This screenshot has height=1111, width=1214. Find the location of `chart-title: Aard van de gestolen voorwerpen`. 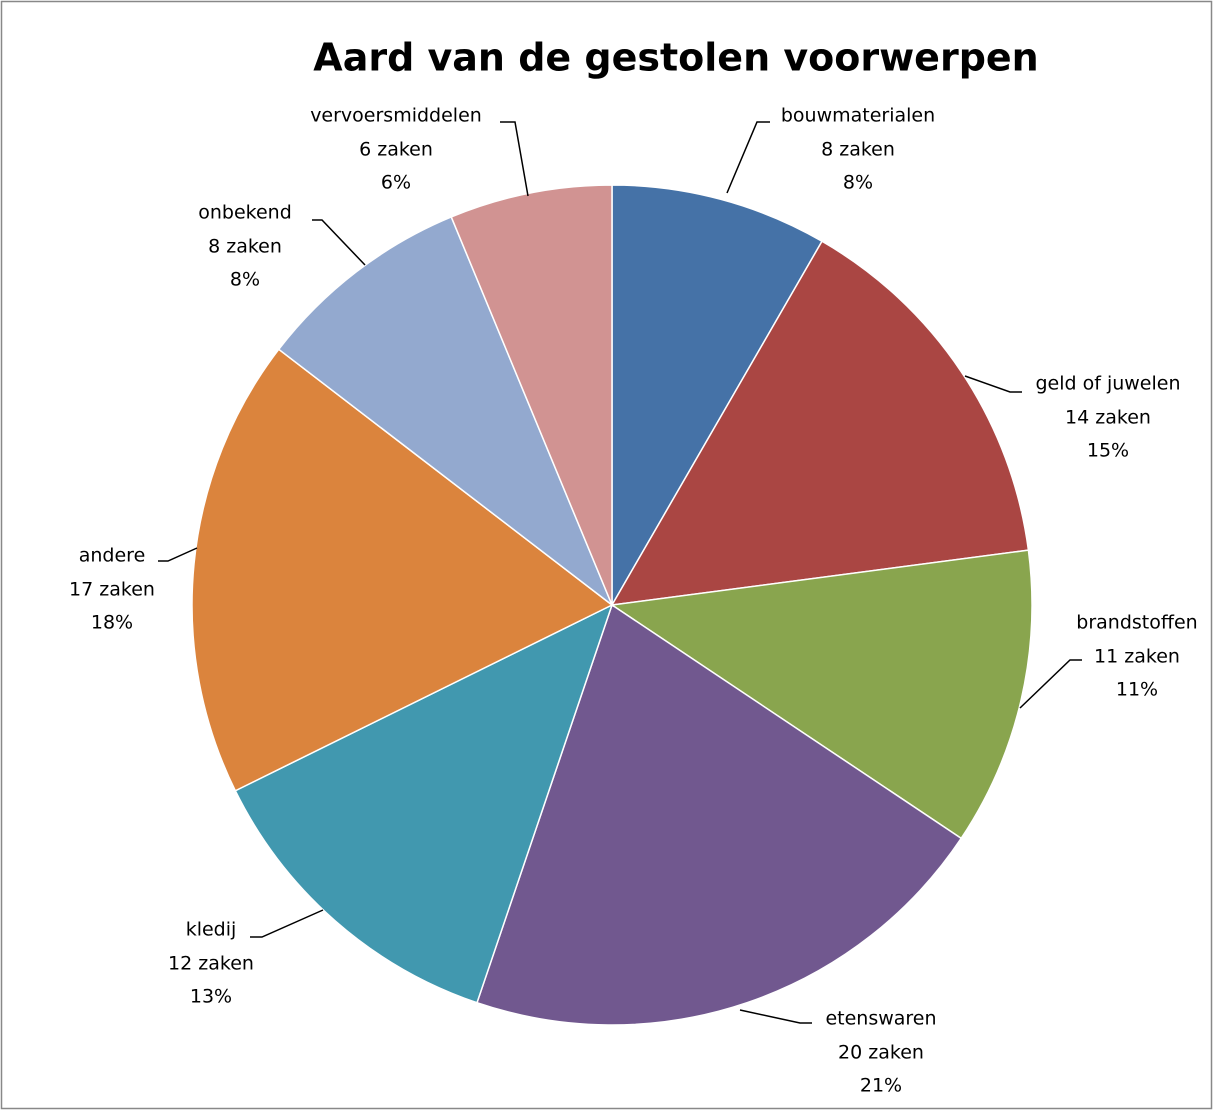

chart-title: Aard van de gestolen voorwerpen is located at coordinates (675, 58).